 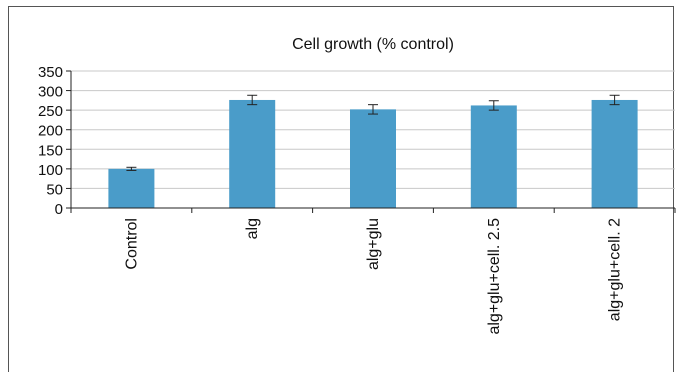 I want to click on x-tick-label: alg+glu, so click(x=373, y=244).